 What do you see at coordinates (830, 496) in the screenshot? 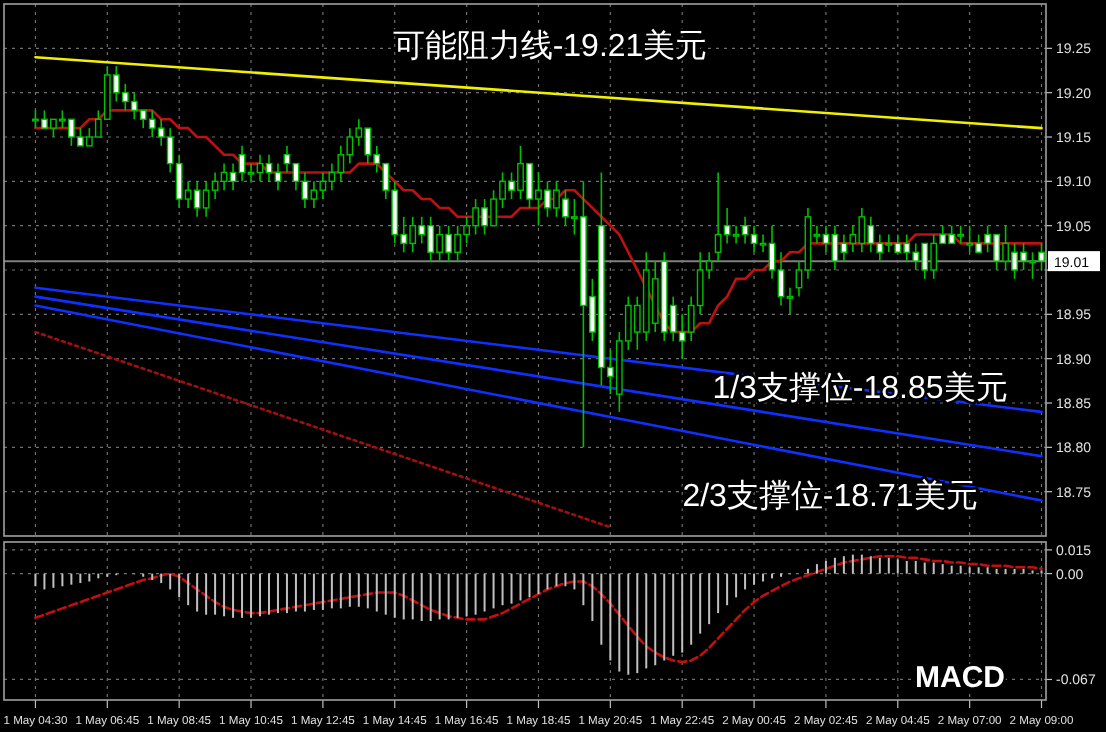
I see `annotation: 2/3支撑位-18.71美元` at bounding box center [830, 496].